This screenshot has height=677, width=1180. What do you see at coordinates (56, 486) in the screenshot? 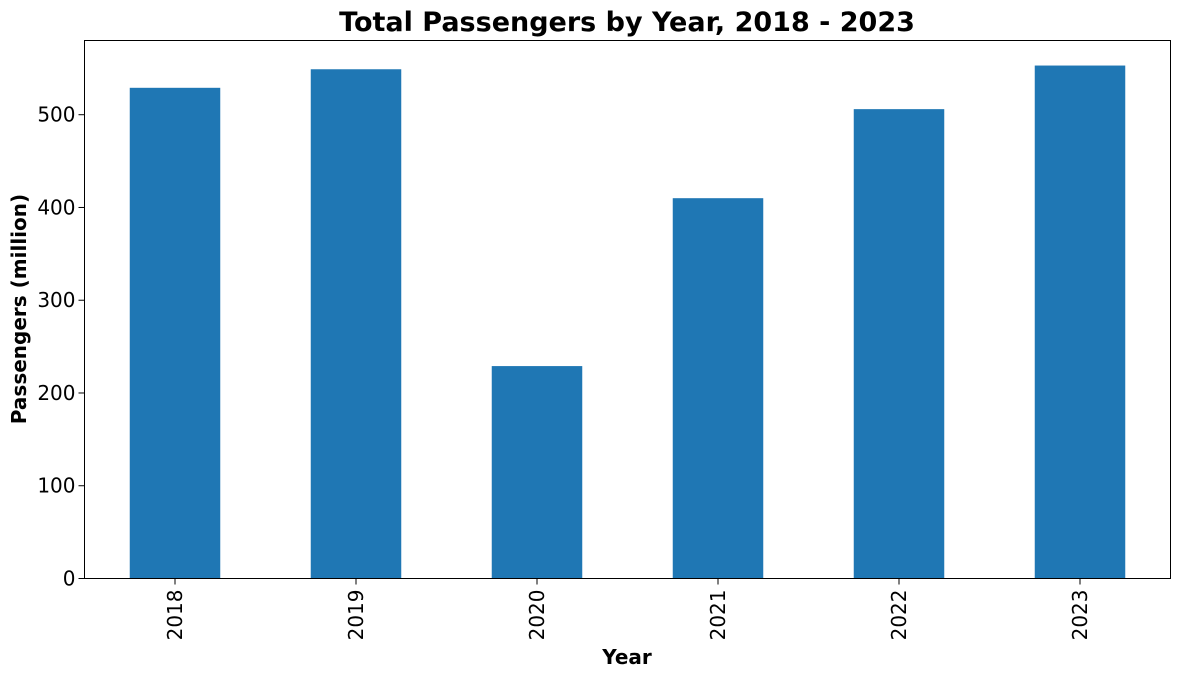
I see `y-tick-label: 100` at bounding box center [56, 486].